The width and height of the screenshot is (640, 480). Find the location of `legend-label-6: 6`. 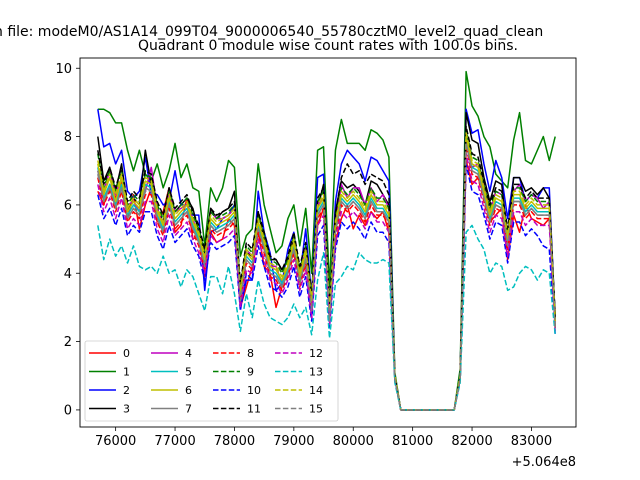

legend-label-6: 6 is located at coordinates (188, 390).